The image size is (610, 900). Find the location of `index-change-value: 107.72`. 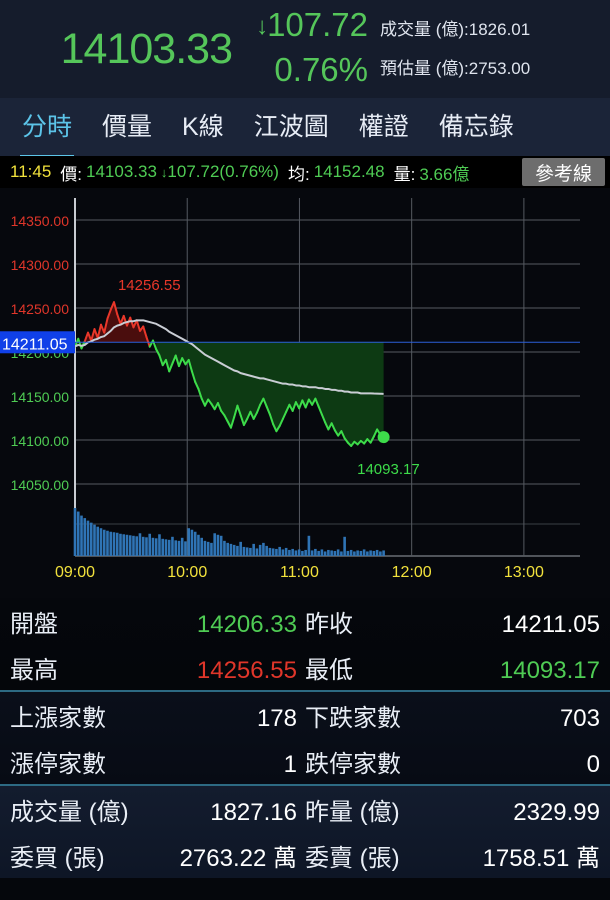

index-change-value: 107.72 is located at coordinates (317, 24).